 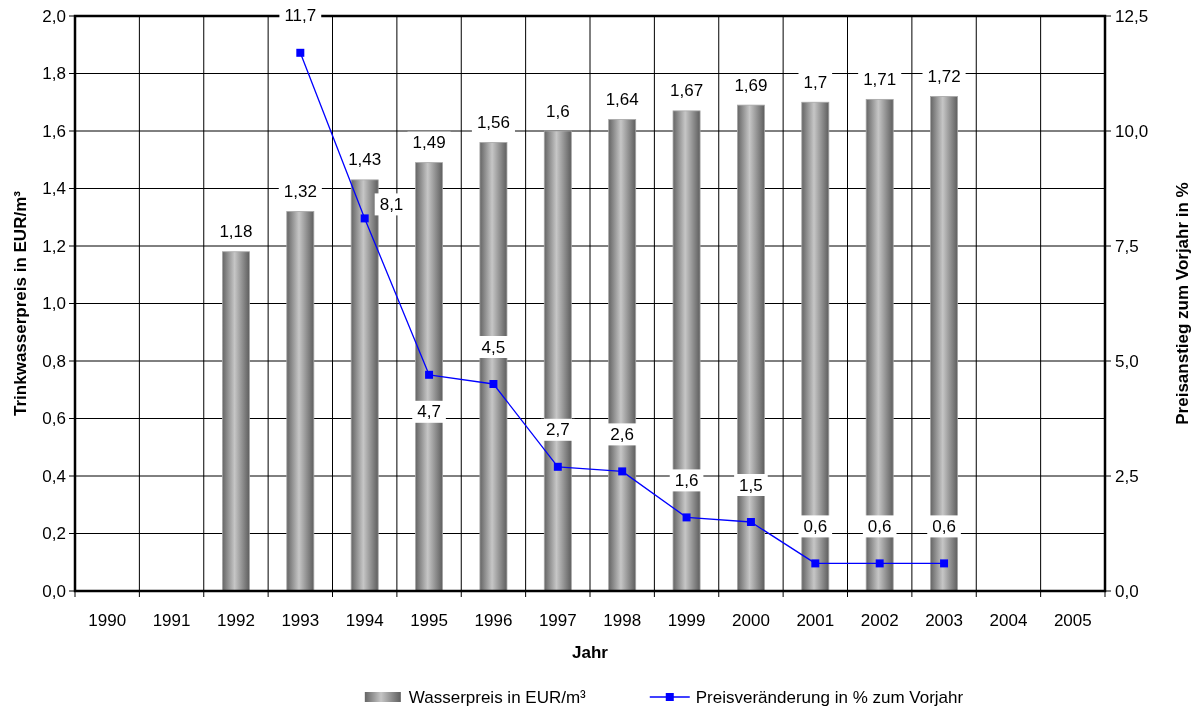 What do you see at coordinates (300, 16) in the screenshot?
I see `data-label: 11,7` at bounding box center [300, 16].